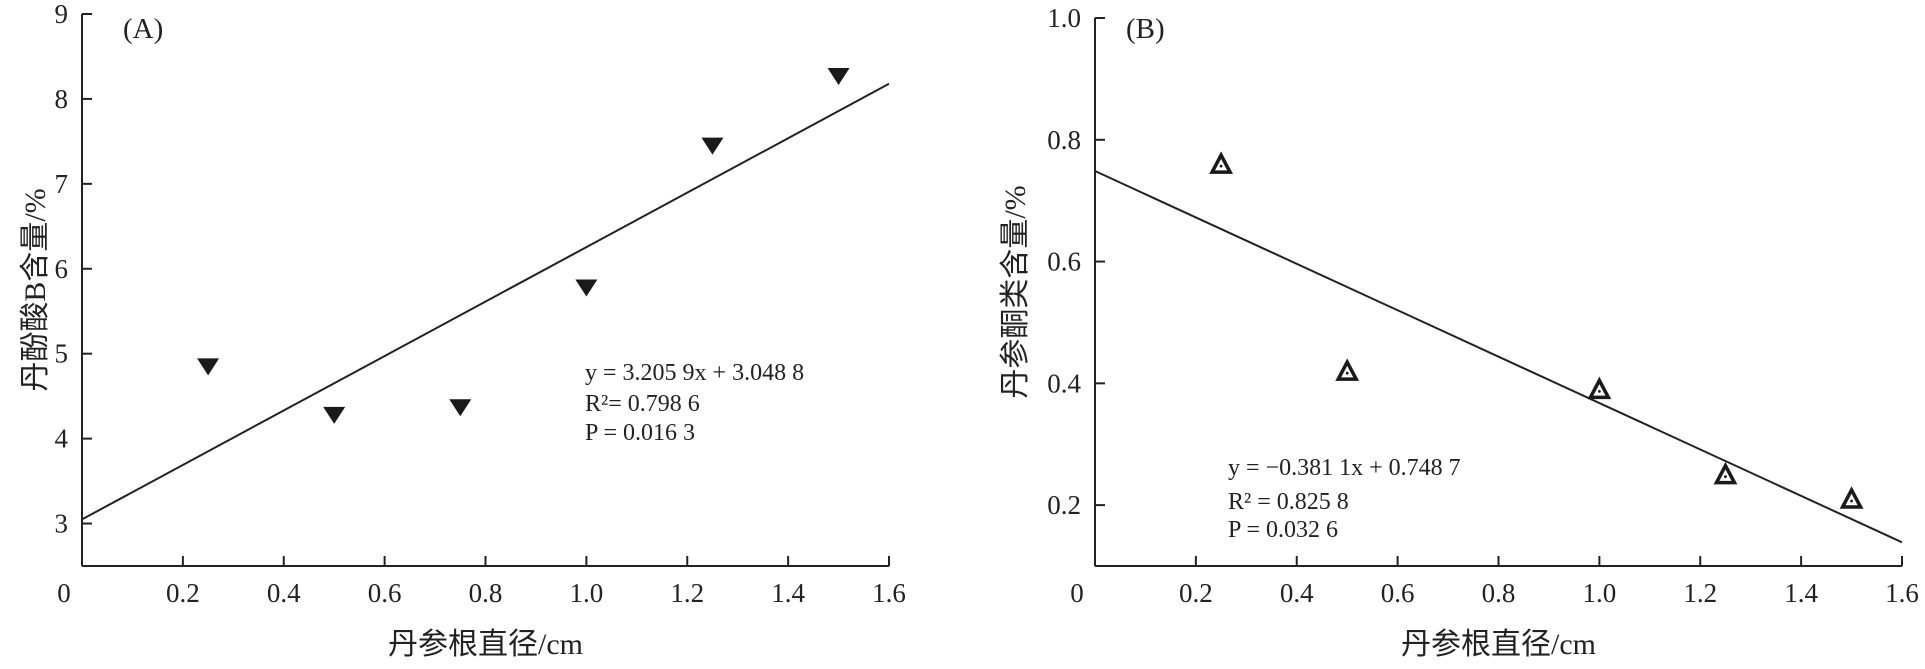  What do you see at coordinates (1064, 383) in the screenshot?
I see `y-tick-label: 0.4` at bounding box center [1064, 383].